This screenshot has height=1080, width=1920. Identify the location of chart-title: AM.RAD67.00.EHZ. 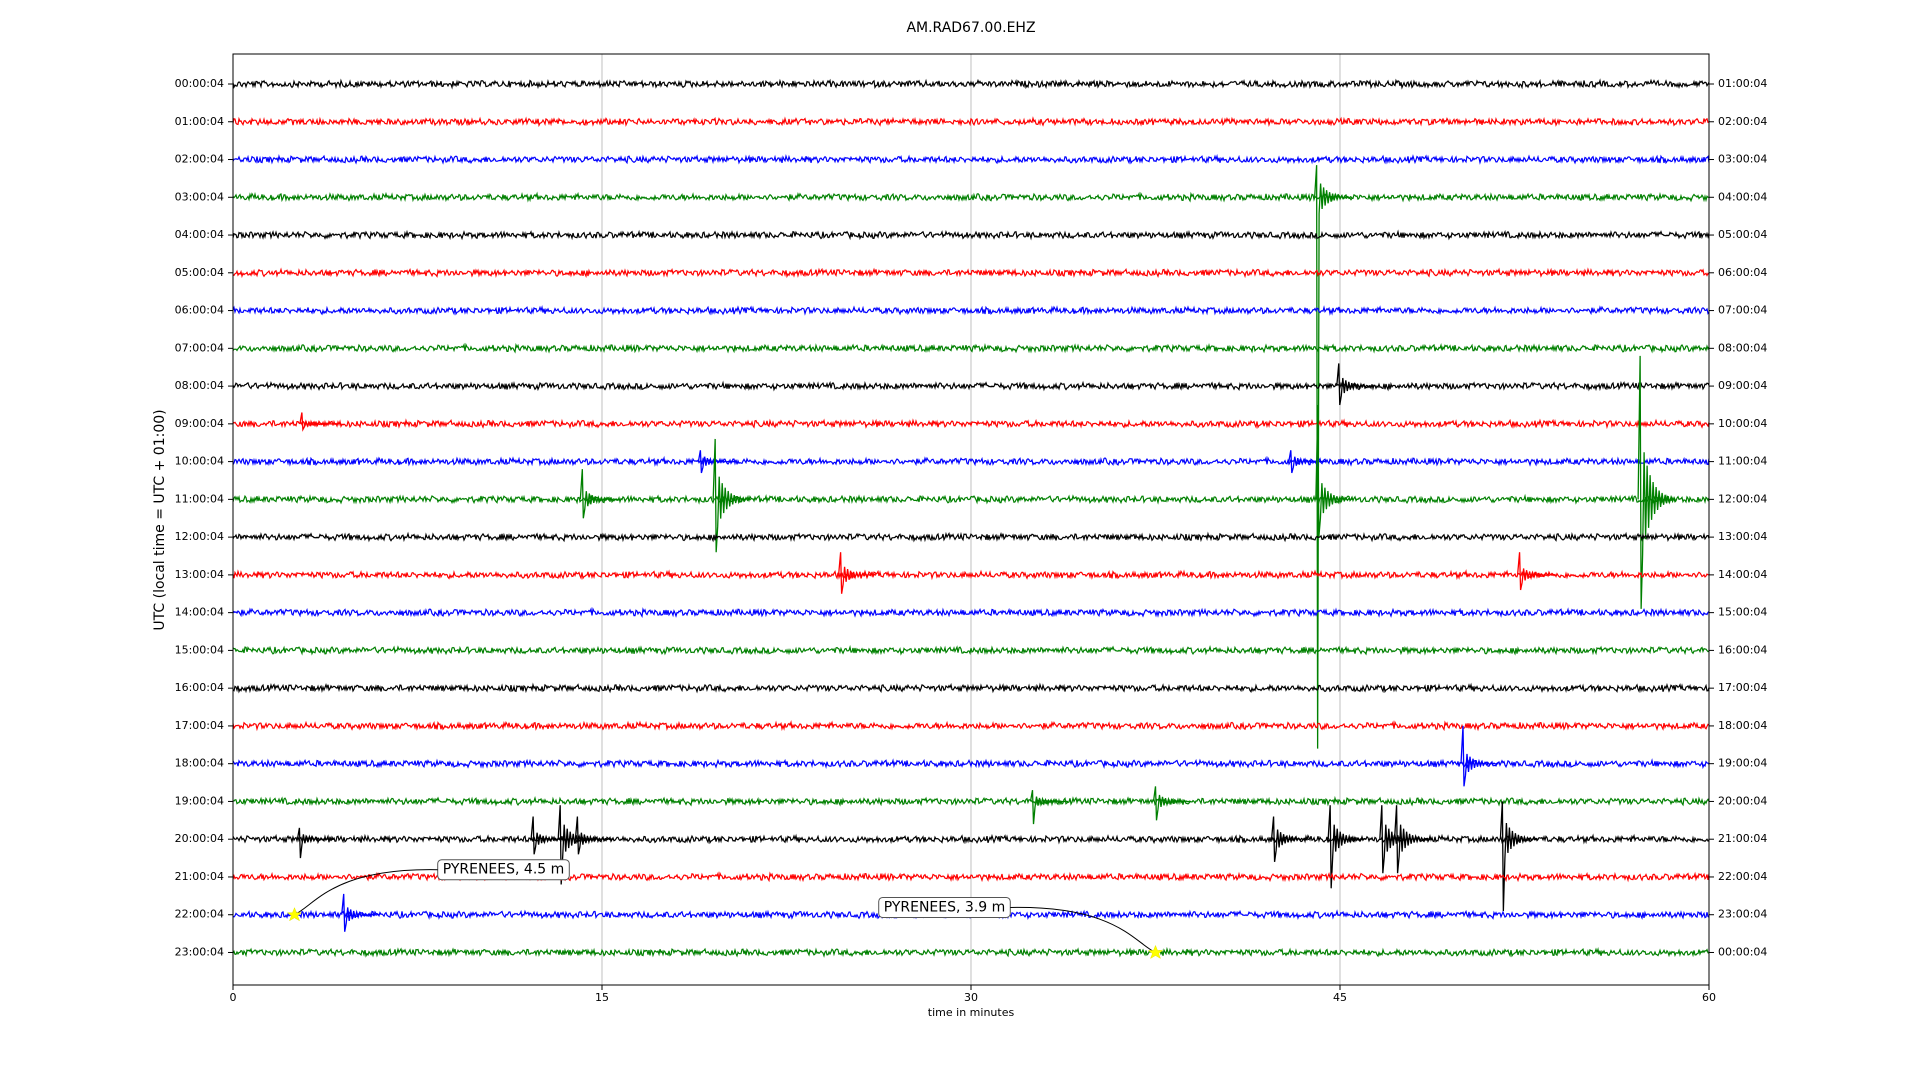
(970, 28).